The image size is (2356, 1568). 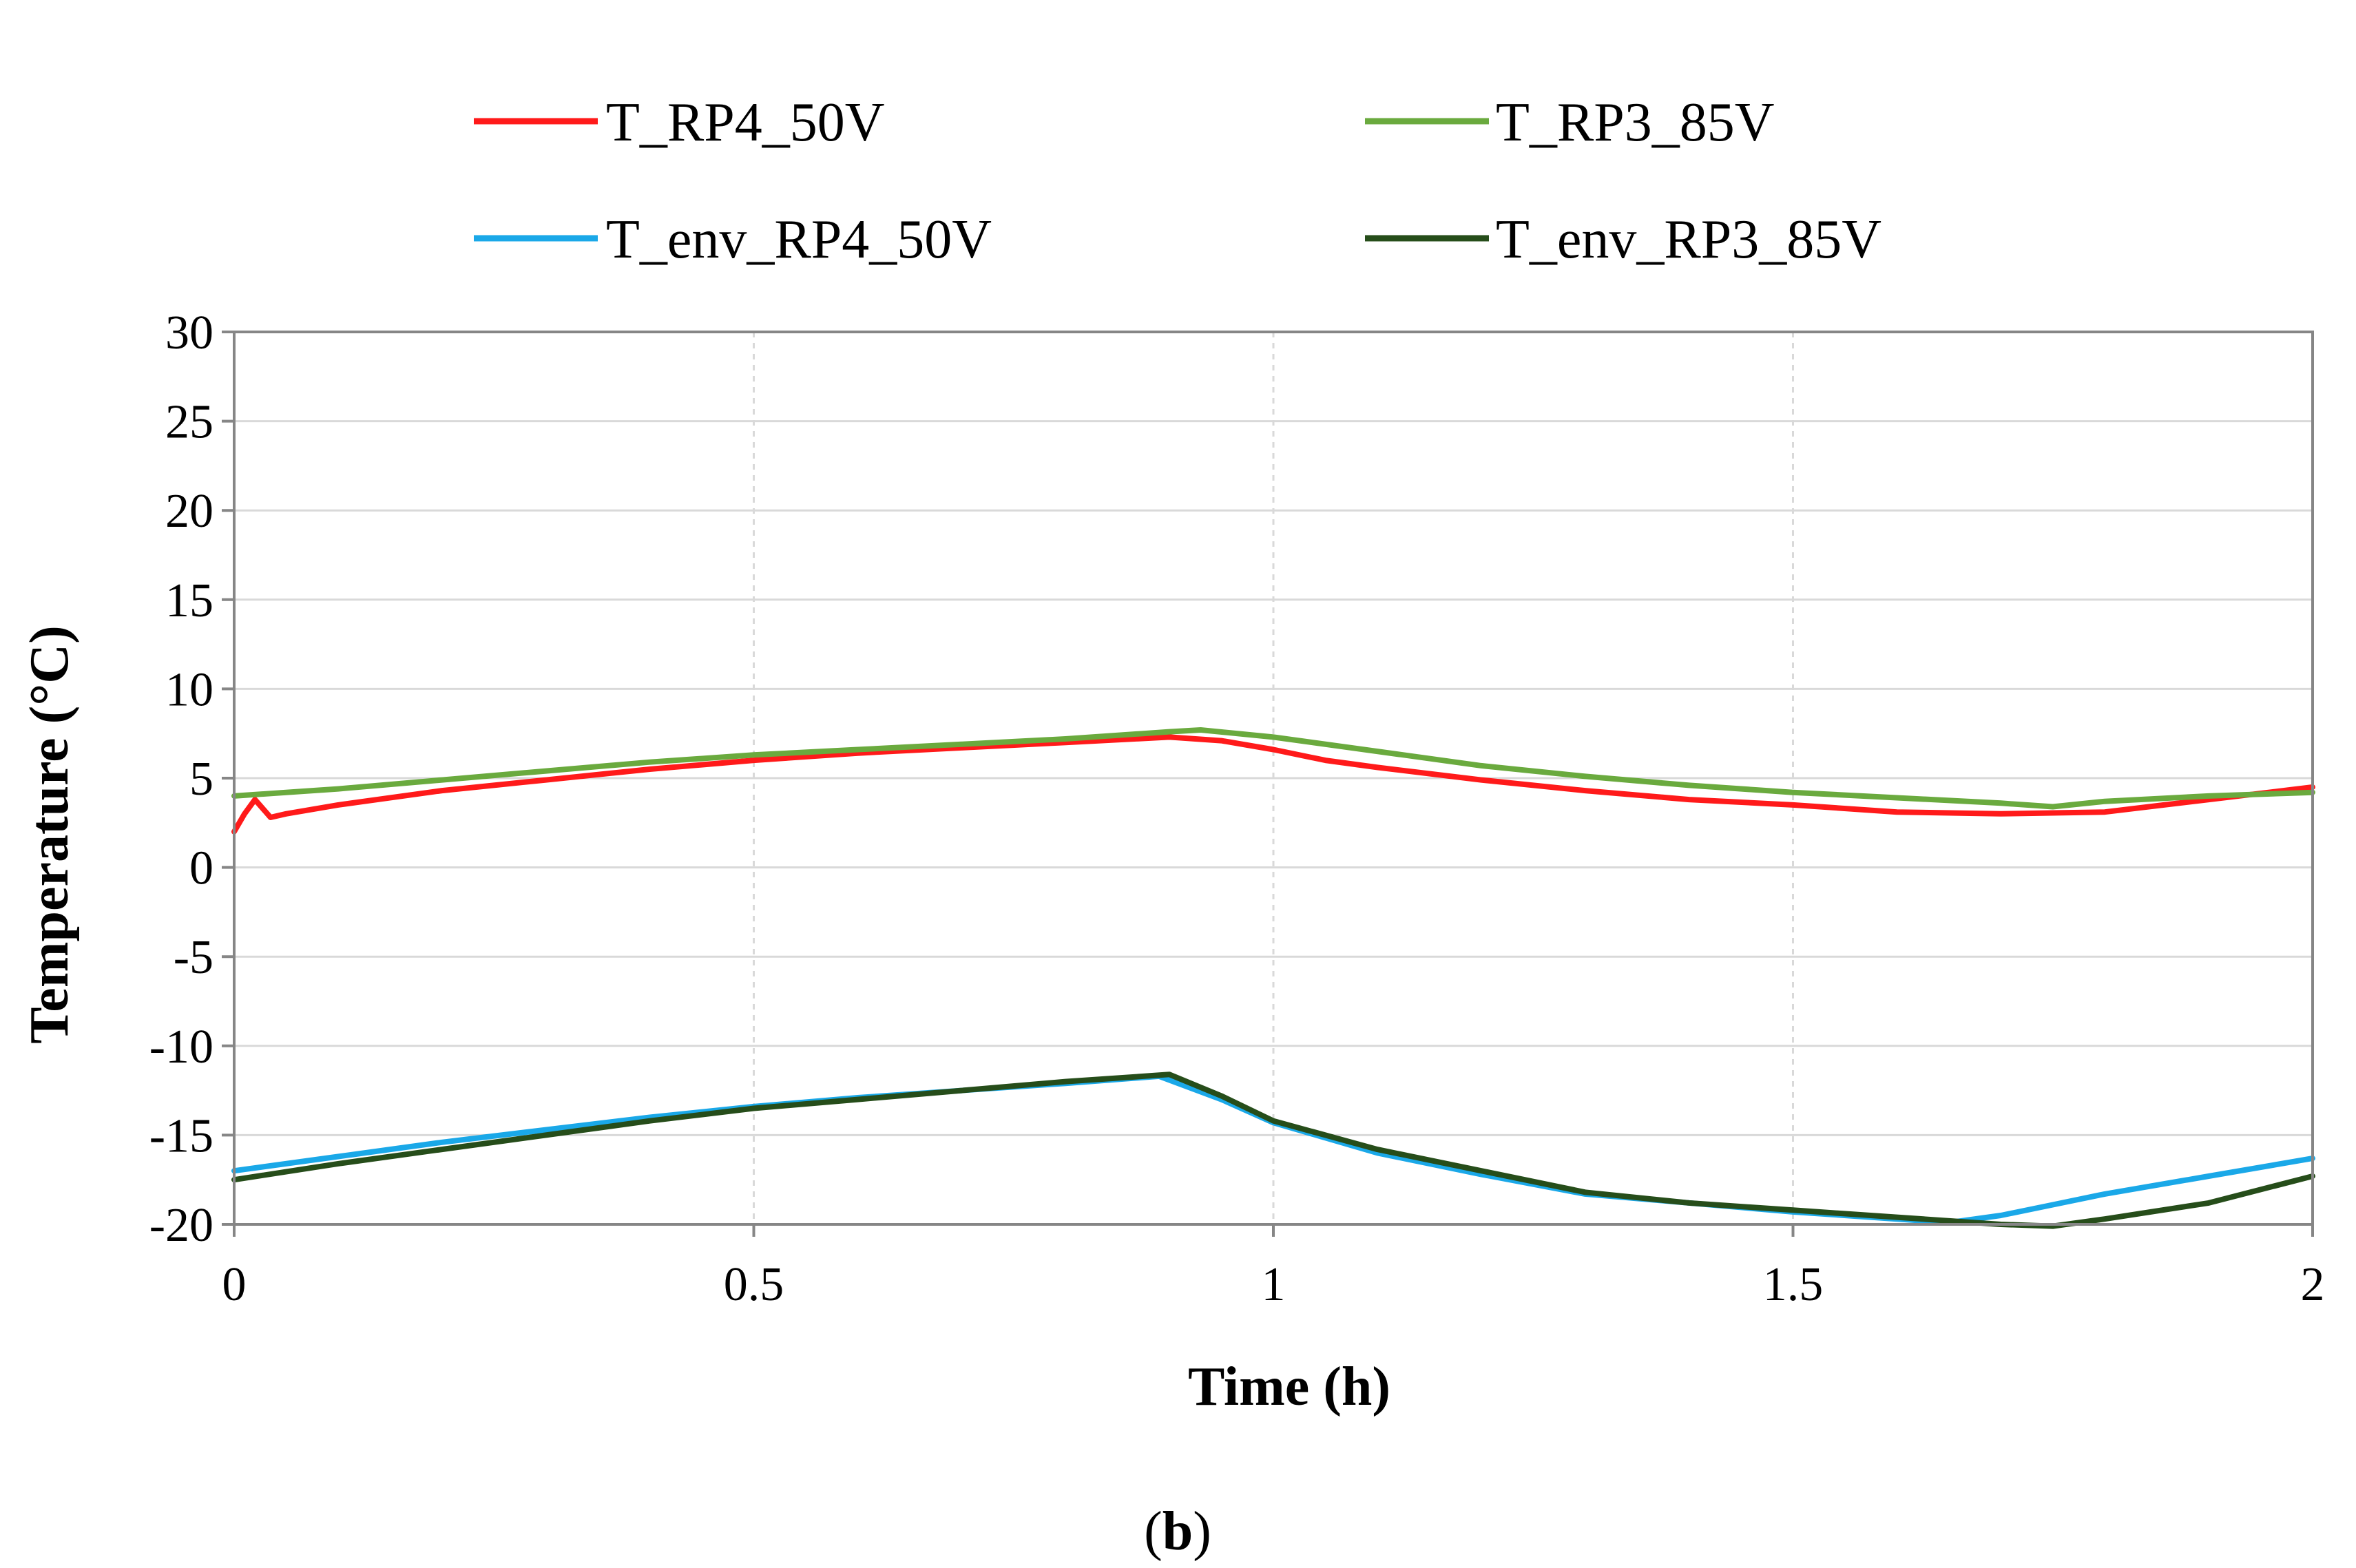 What do you see at coordinates (181, 1047) in the screenshot?
I see `y-tick-label: -10` at bounding box center [181, 1047].